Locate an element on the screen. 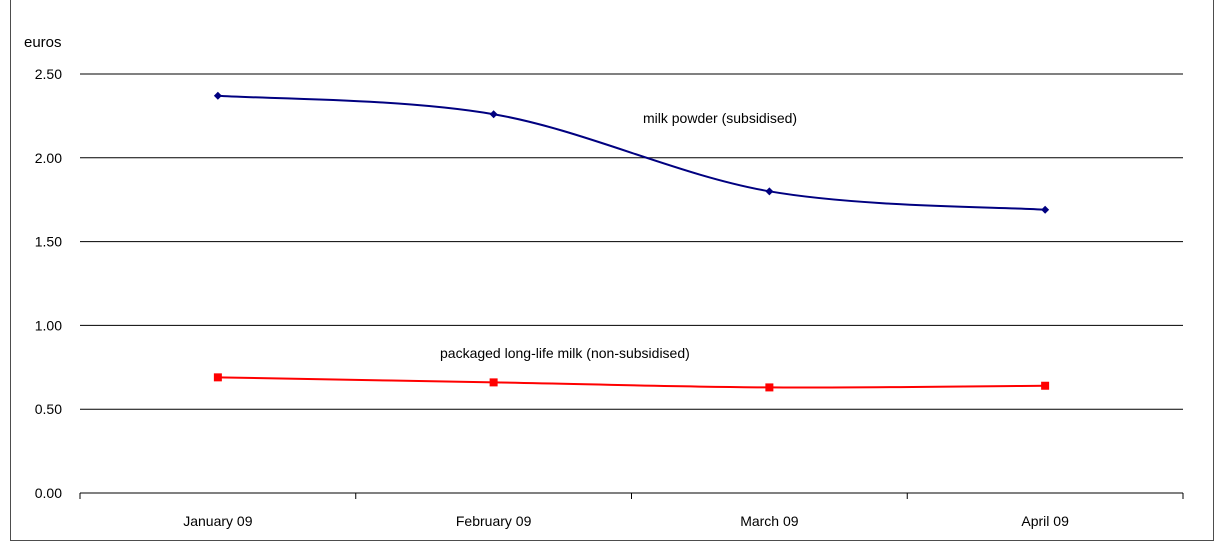 The width and height of the screenshot is (1215, 542). y-axis-unit-label: euros is located at coordinates (43, 42).